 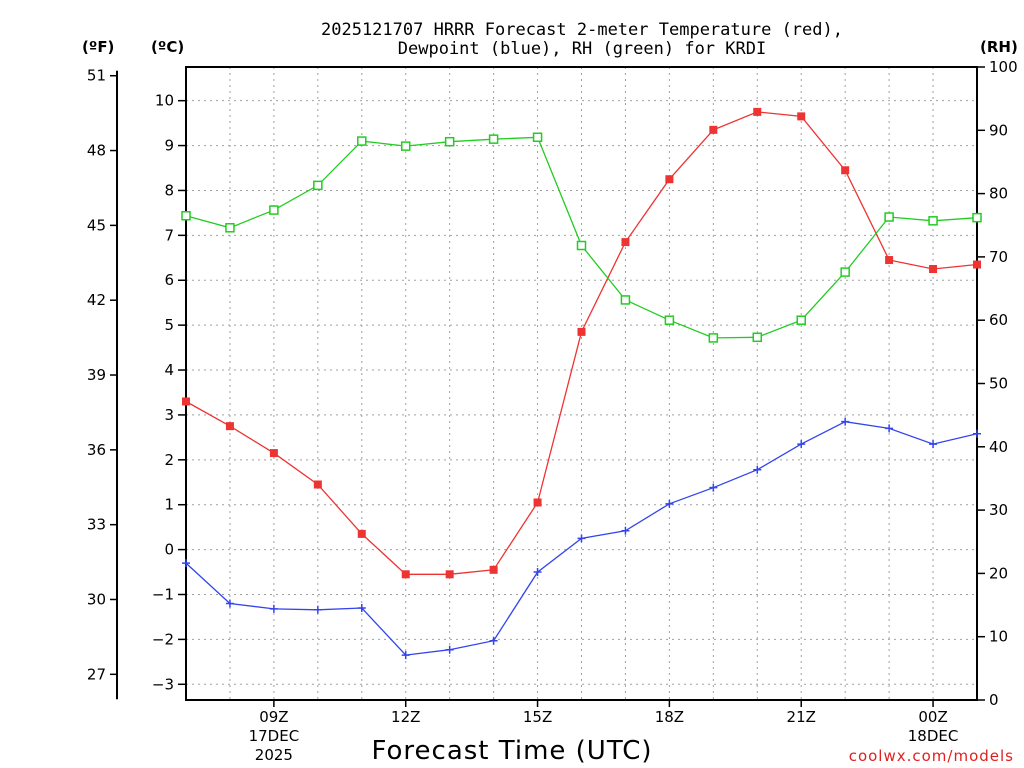 What do you see at coordinates (169, 235) in the screenshot?
I see `celsius-tick-label: 7` at bounding box center [169, 235].